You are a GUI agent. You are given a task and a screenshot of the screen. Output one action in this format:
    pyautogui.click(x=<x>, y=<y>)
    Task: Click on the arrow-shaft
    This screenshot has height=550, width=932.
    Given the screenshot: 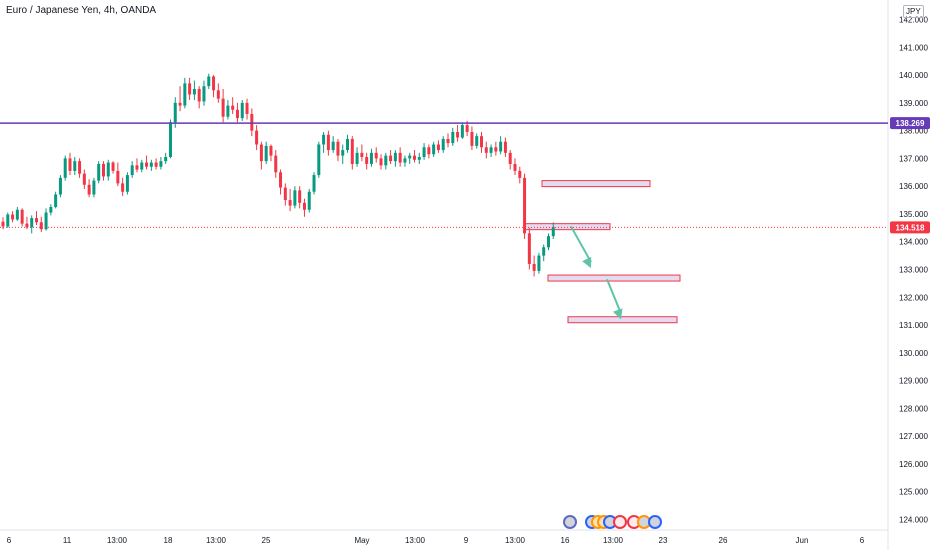 What is the action you would take?
    pyautogui.click(x=614, y=296)
    